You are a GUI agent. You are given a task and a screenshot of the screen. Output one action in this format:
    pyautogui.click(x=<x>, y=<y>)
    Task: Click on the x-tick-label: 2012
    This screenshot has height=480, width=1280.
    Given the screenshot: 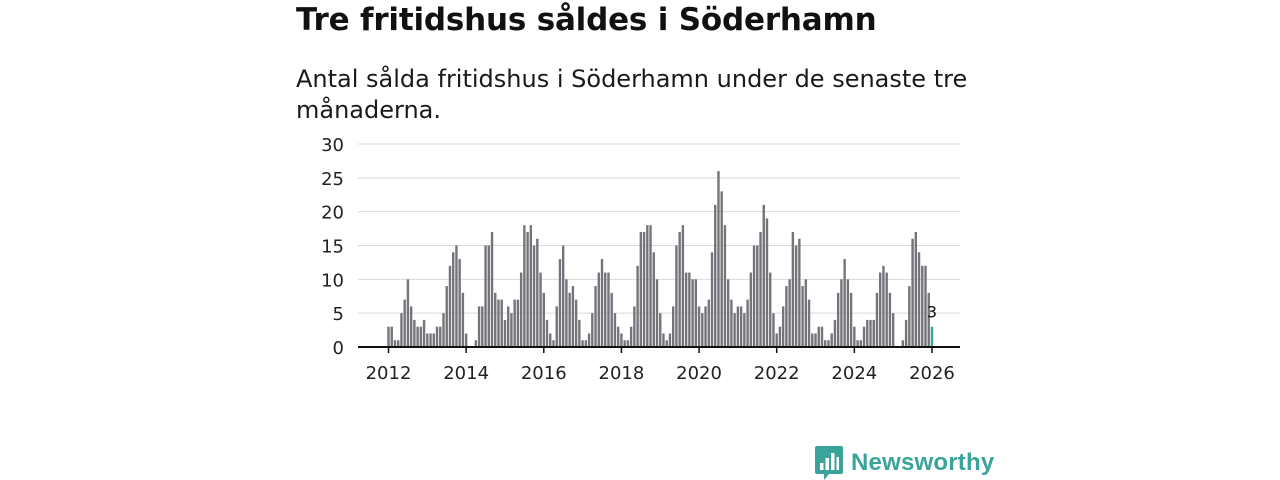 What is the action you would take?
    pyautogui.click(x=389, y=373)
    